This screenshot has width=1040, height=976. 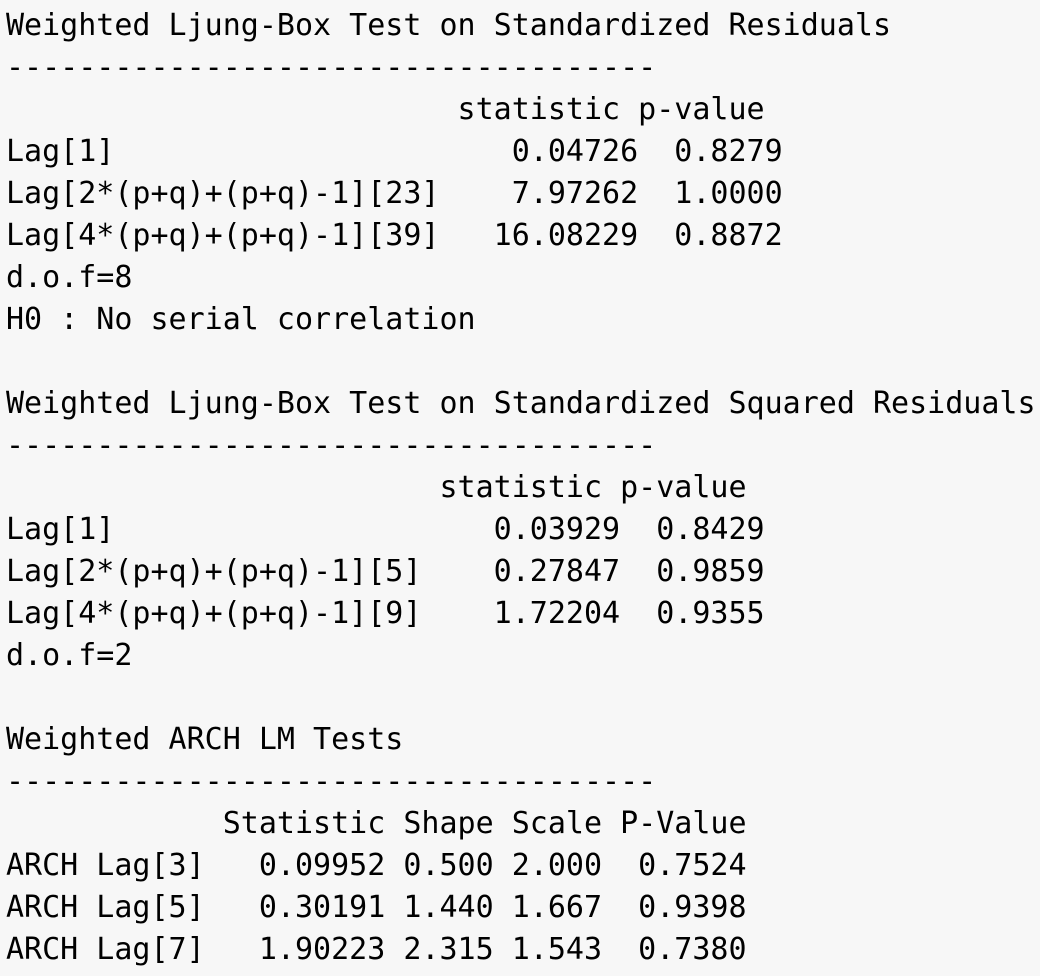 I want to click on table-row: Lag[4*(p+q)+(p+q)-1][9] 1.72204 0.9355, so click(x=385, y=613).